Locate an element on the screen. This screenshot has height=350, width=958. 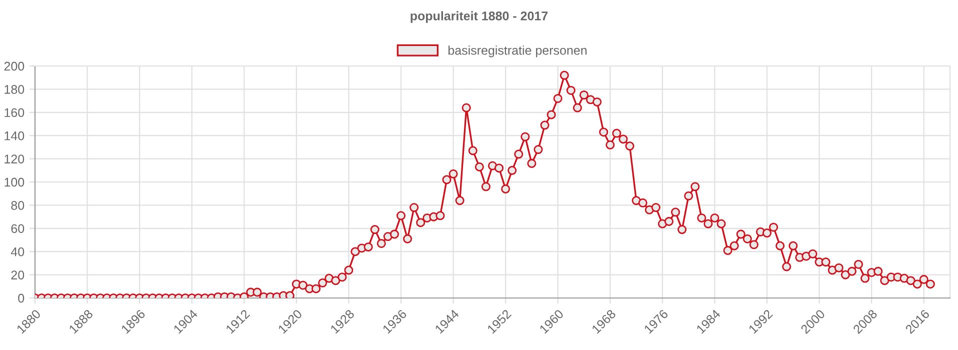
y-tick-label: 80 is located at coordinates (17, 205).